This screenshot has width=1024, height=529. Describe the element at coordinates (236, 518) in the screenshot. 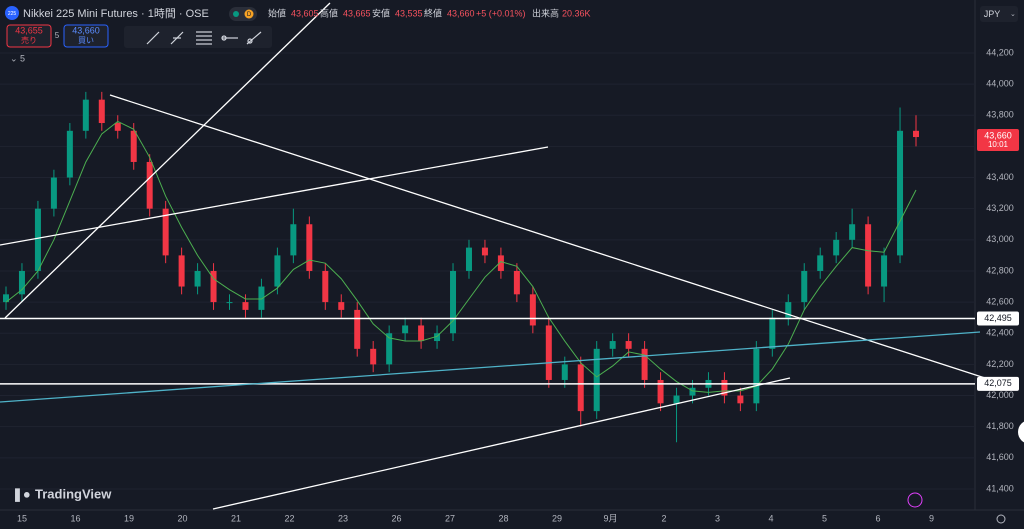

I see `x-tick-label: 21` at that location.